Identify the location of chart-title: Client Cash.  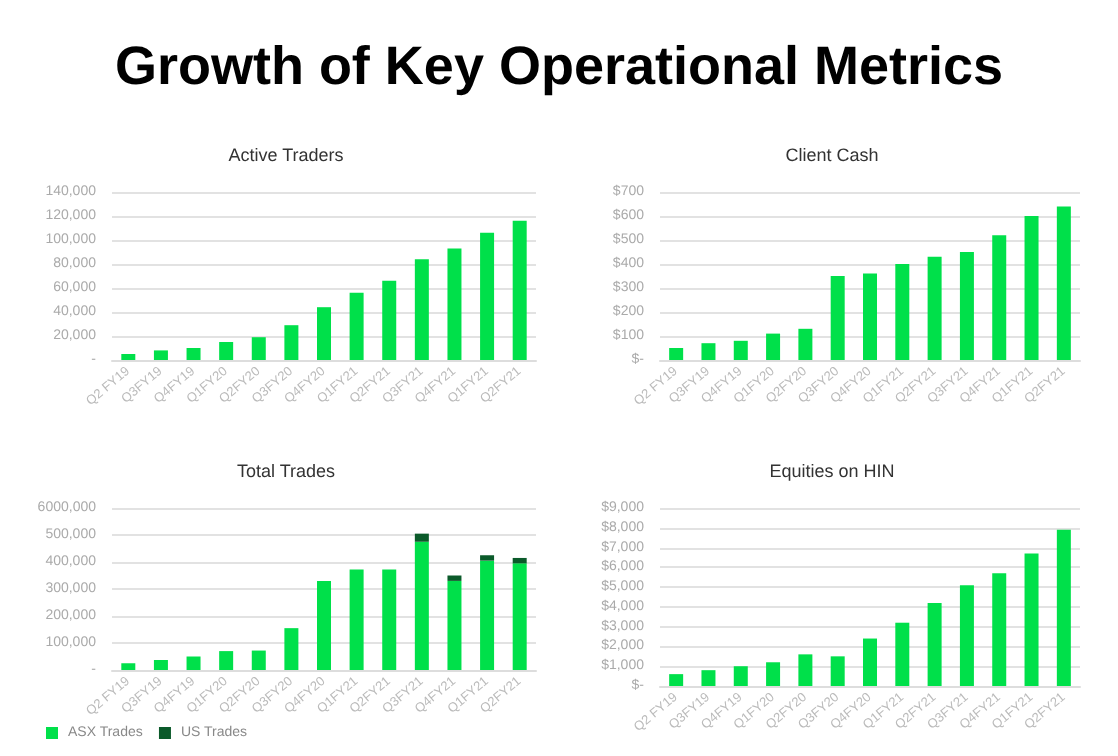
(832, 155).